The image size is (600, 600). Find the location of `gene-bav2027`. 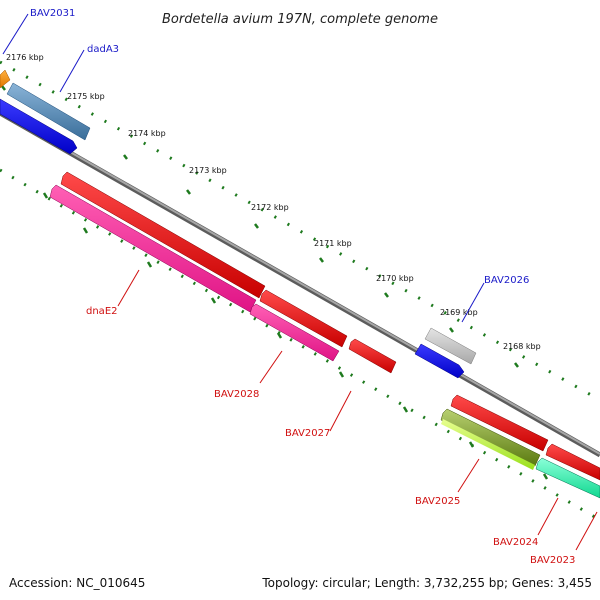

gene-bav2027 is located at coordinates (372, 356).